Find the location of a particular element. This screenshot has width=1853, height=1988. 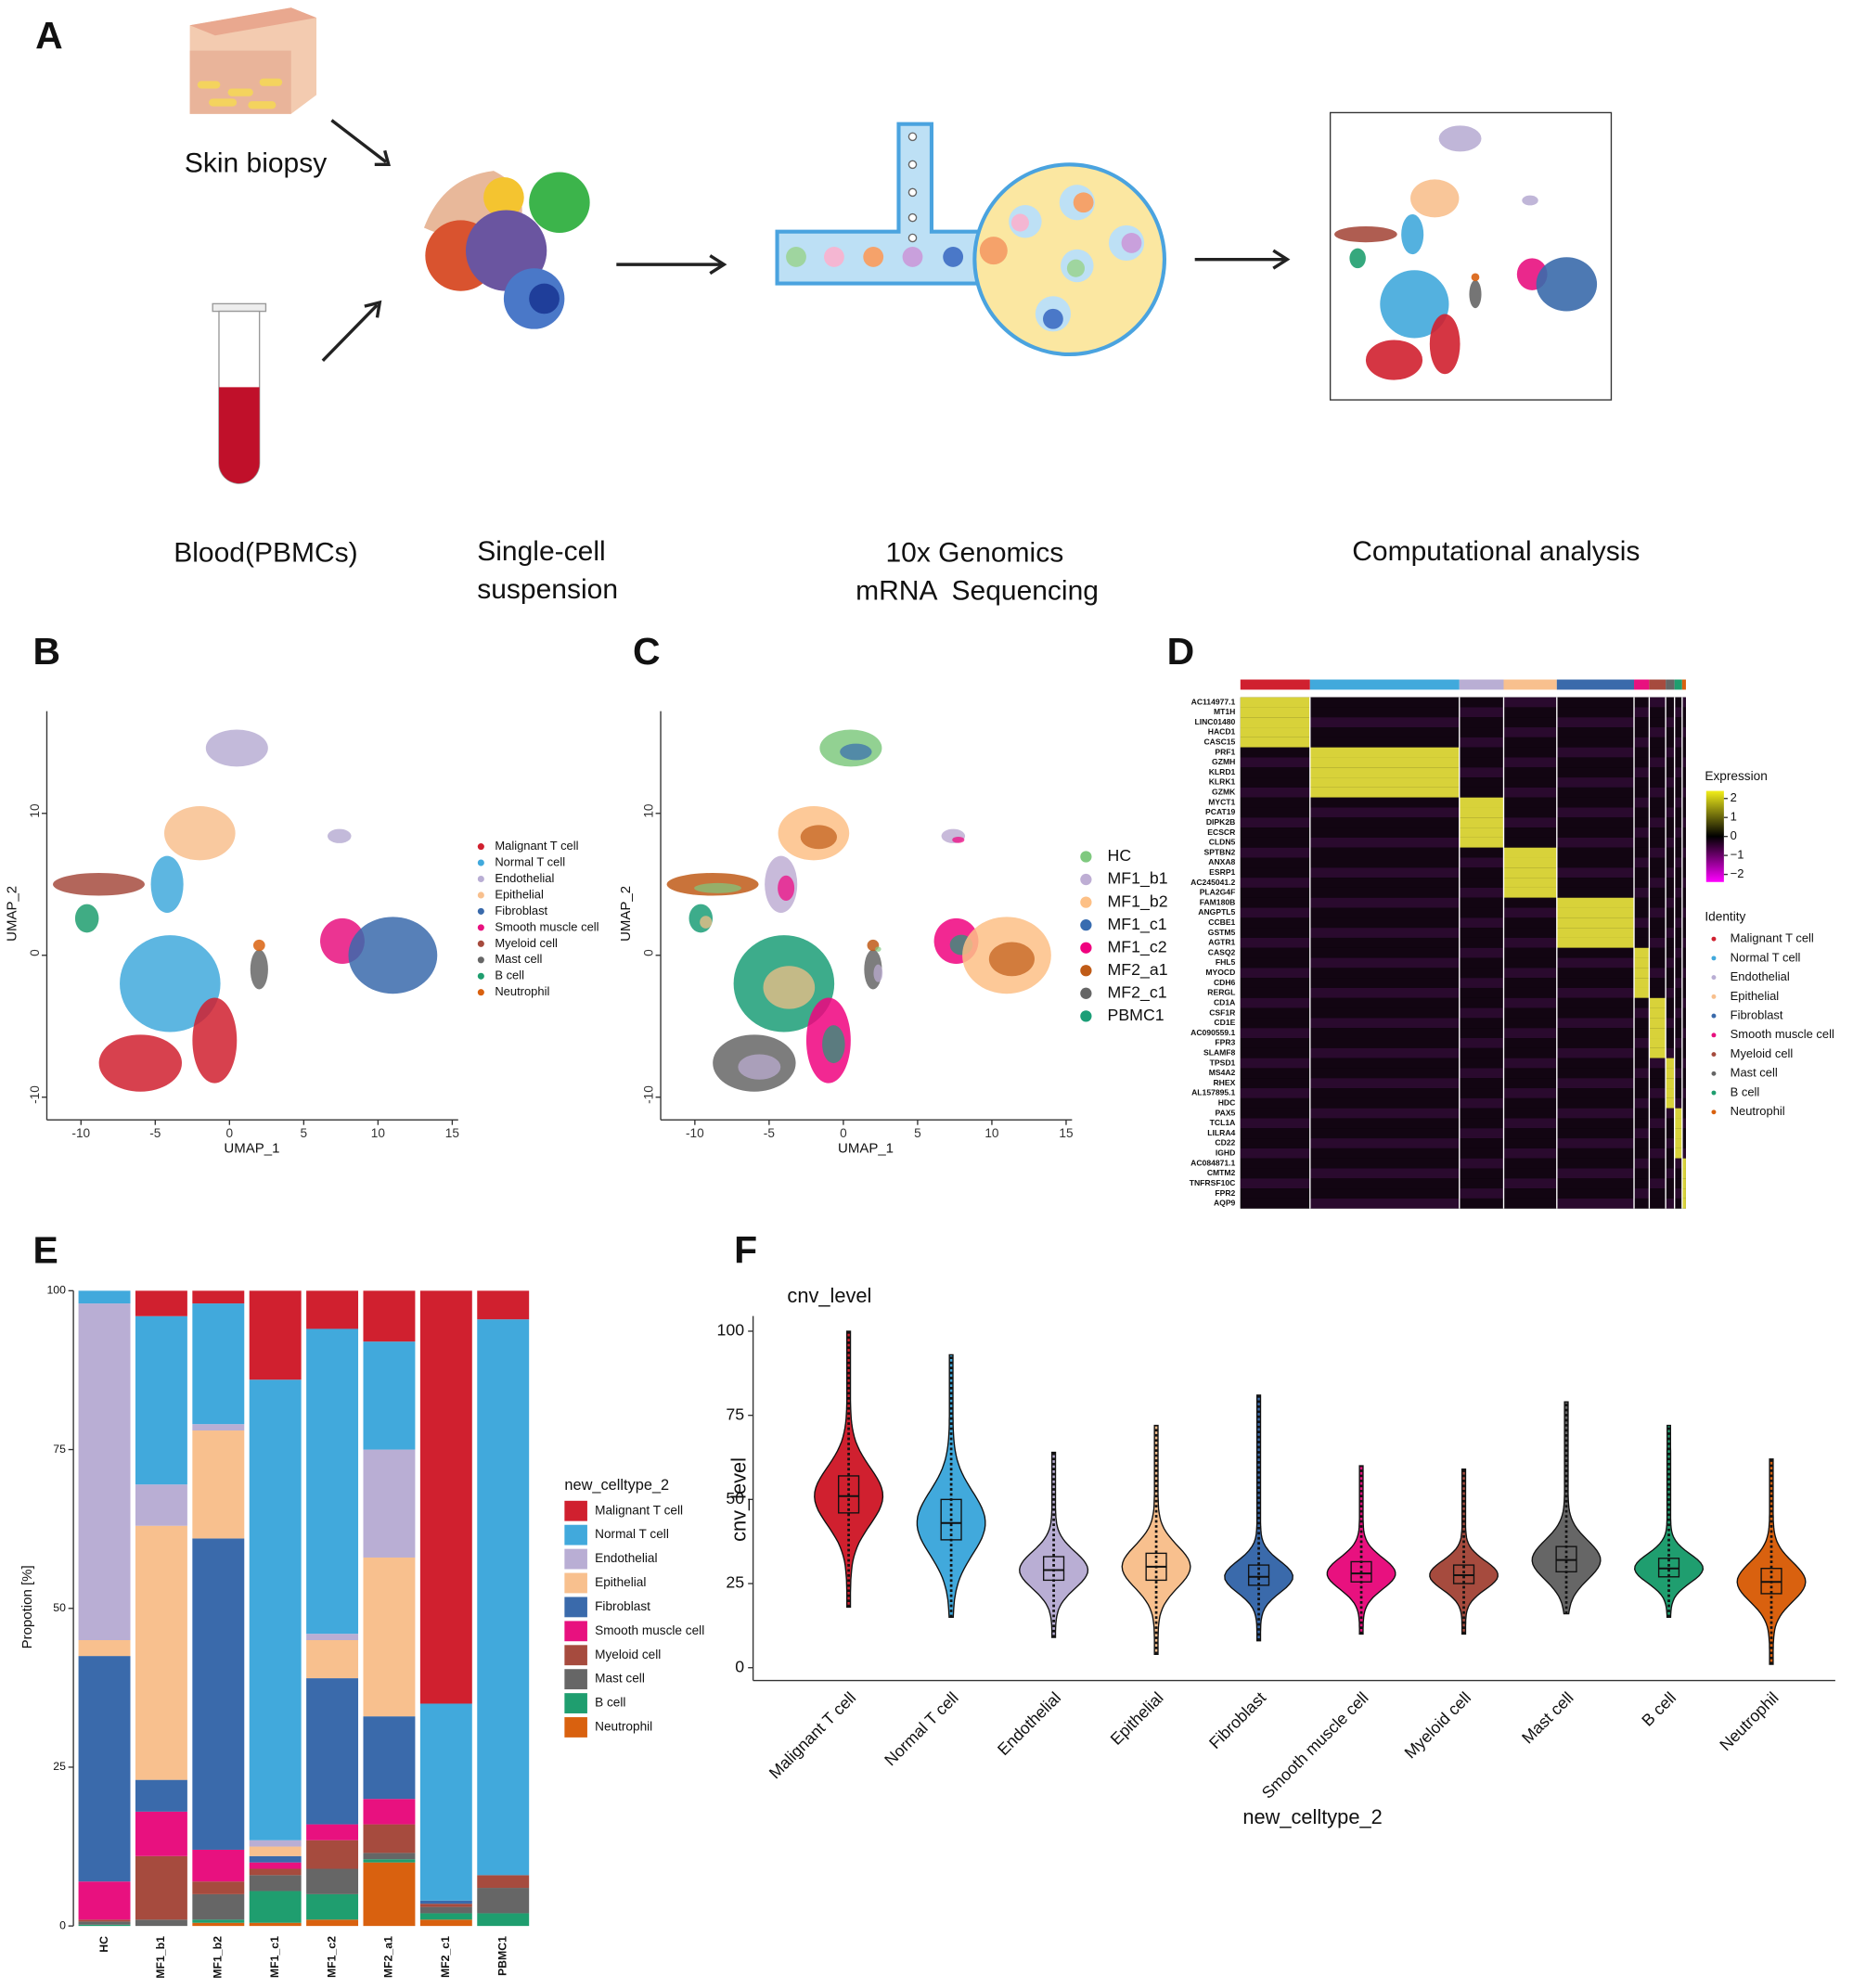

legend-label: Fibroblast is located at coordinates (1757, 1015).